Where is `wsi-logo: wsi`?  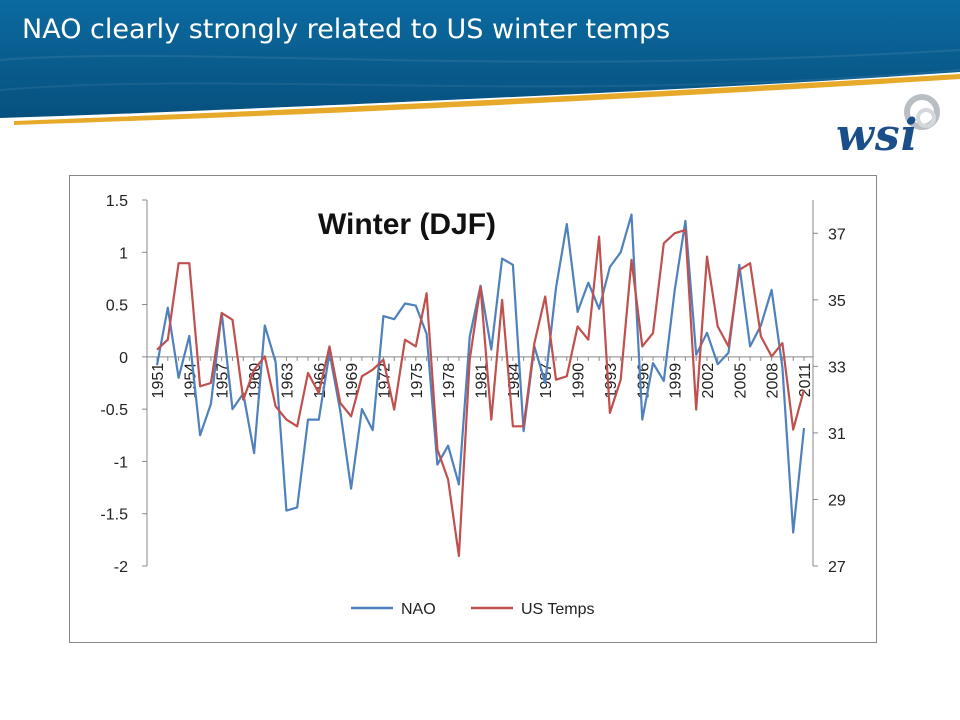
wsi-logo: wsi is located at coordinates (891, 127).